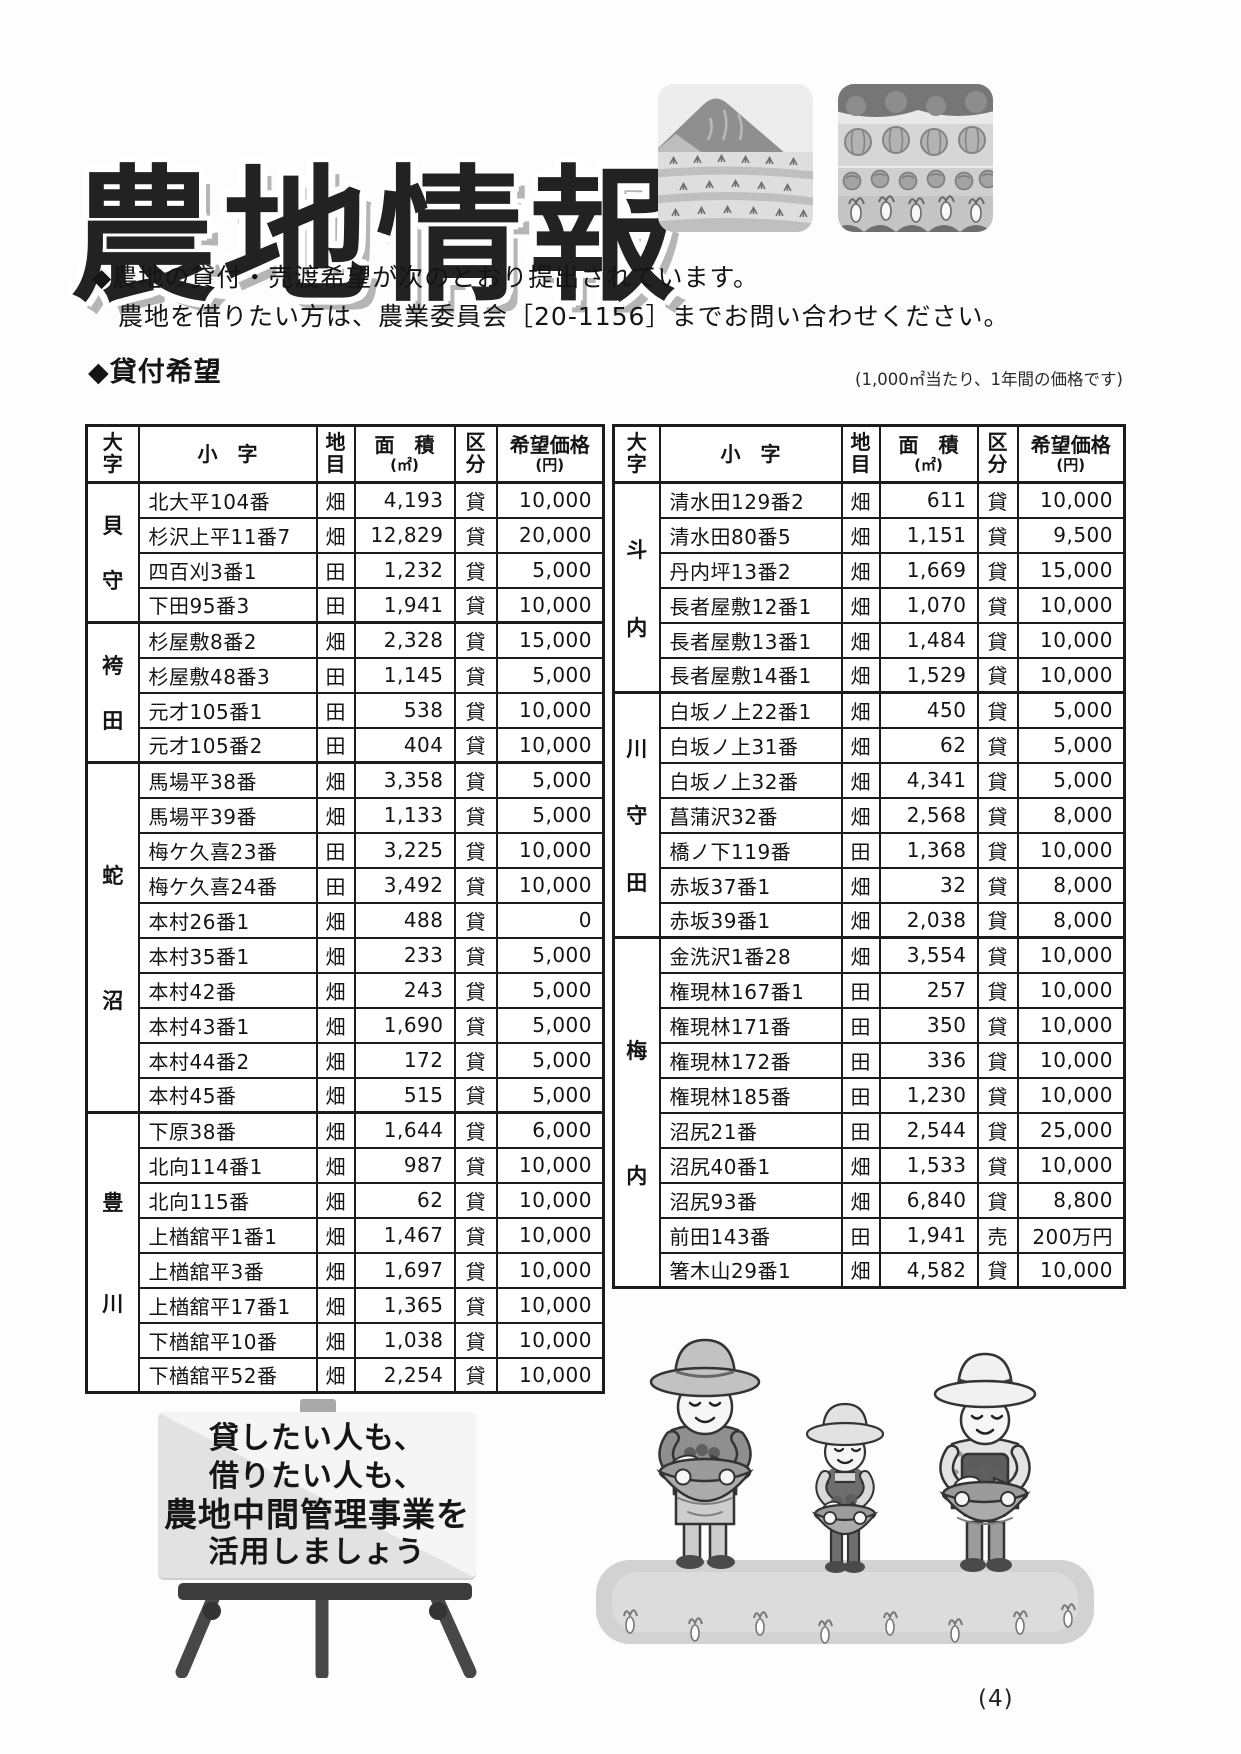  What do you see at coordinates (750, 990) in the screenshot?
I see `koaza-cell: 権現林167番1` at bounding box center [750, 990].